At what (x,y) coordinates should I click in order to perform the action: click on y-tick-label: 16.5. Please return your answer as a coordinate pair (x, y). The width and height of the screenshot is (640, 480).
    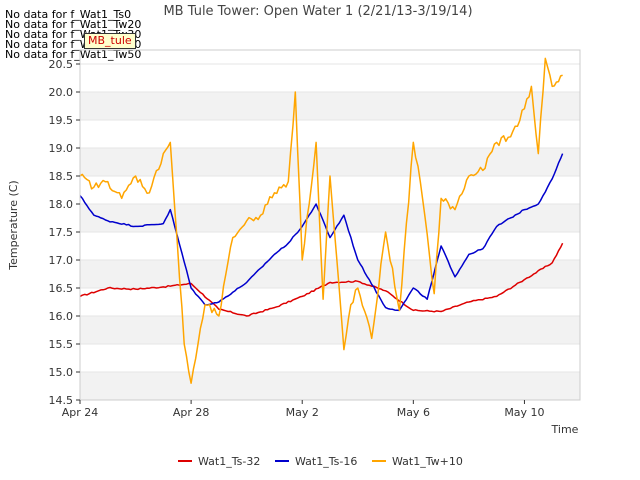
    Looking at the image, I should click on (61, 288).